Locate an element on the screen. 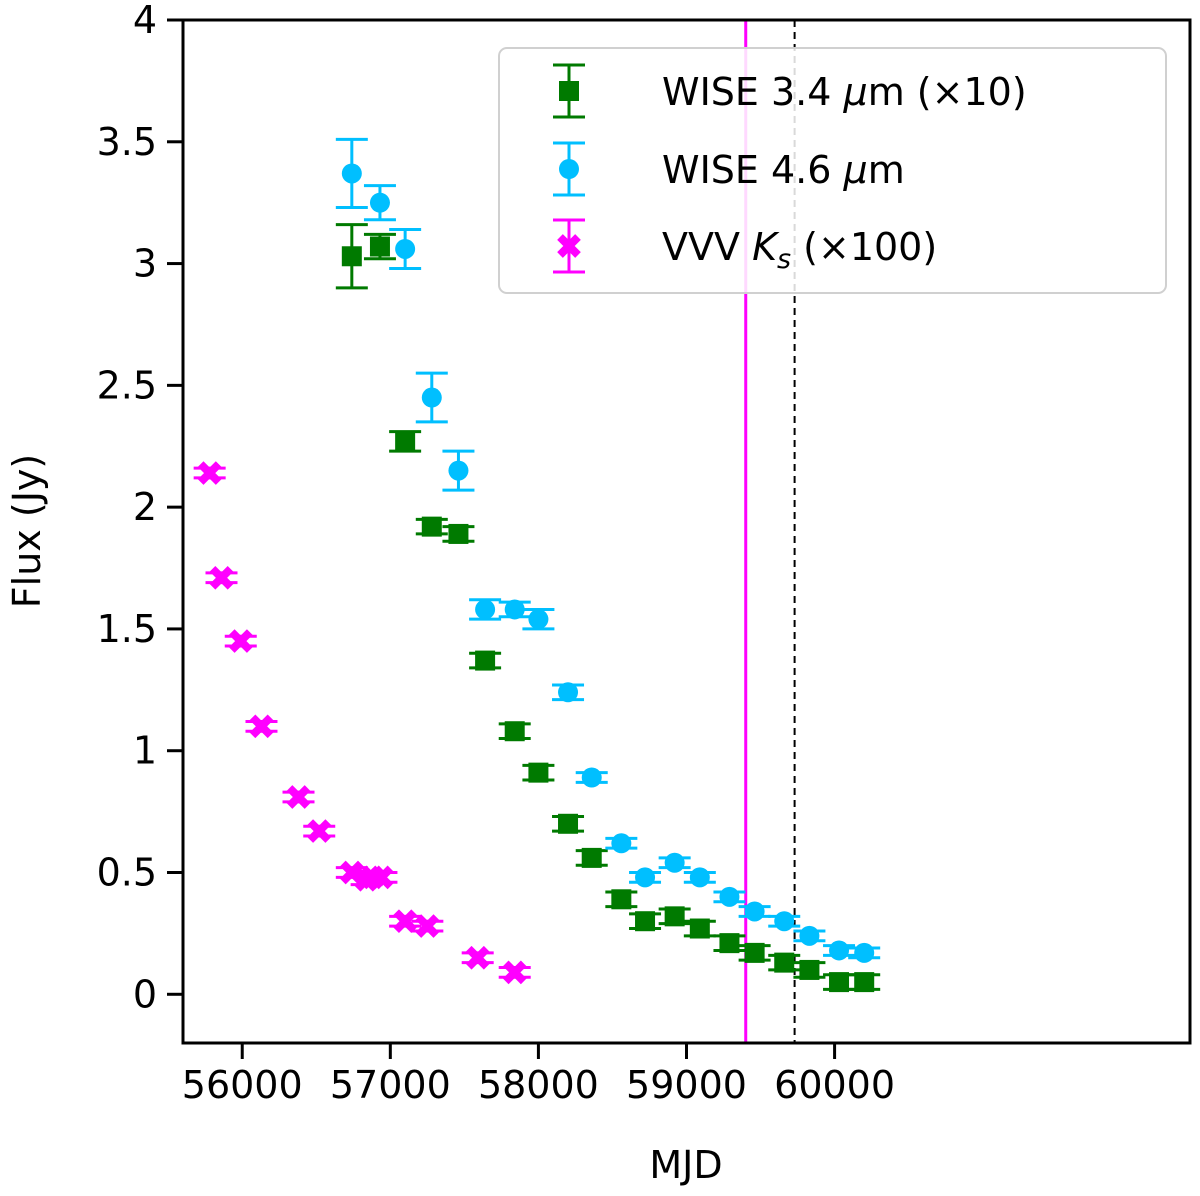  x-axis: 56000 57000 58000 59000 60000 is located at coordinates (538, 1075).